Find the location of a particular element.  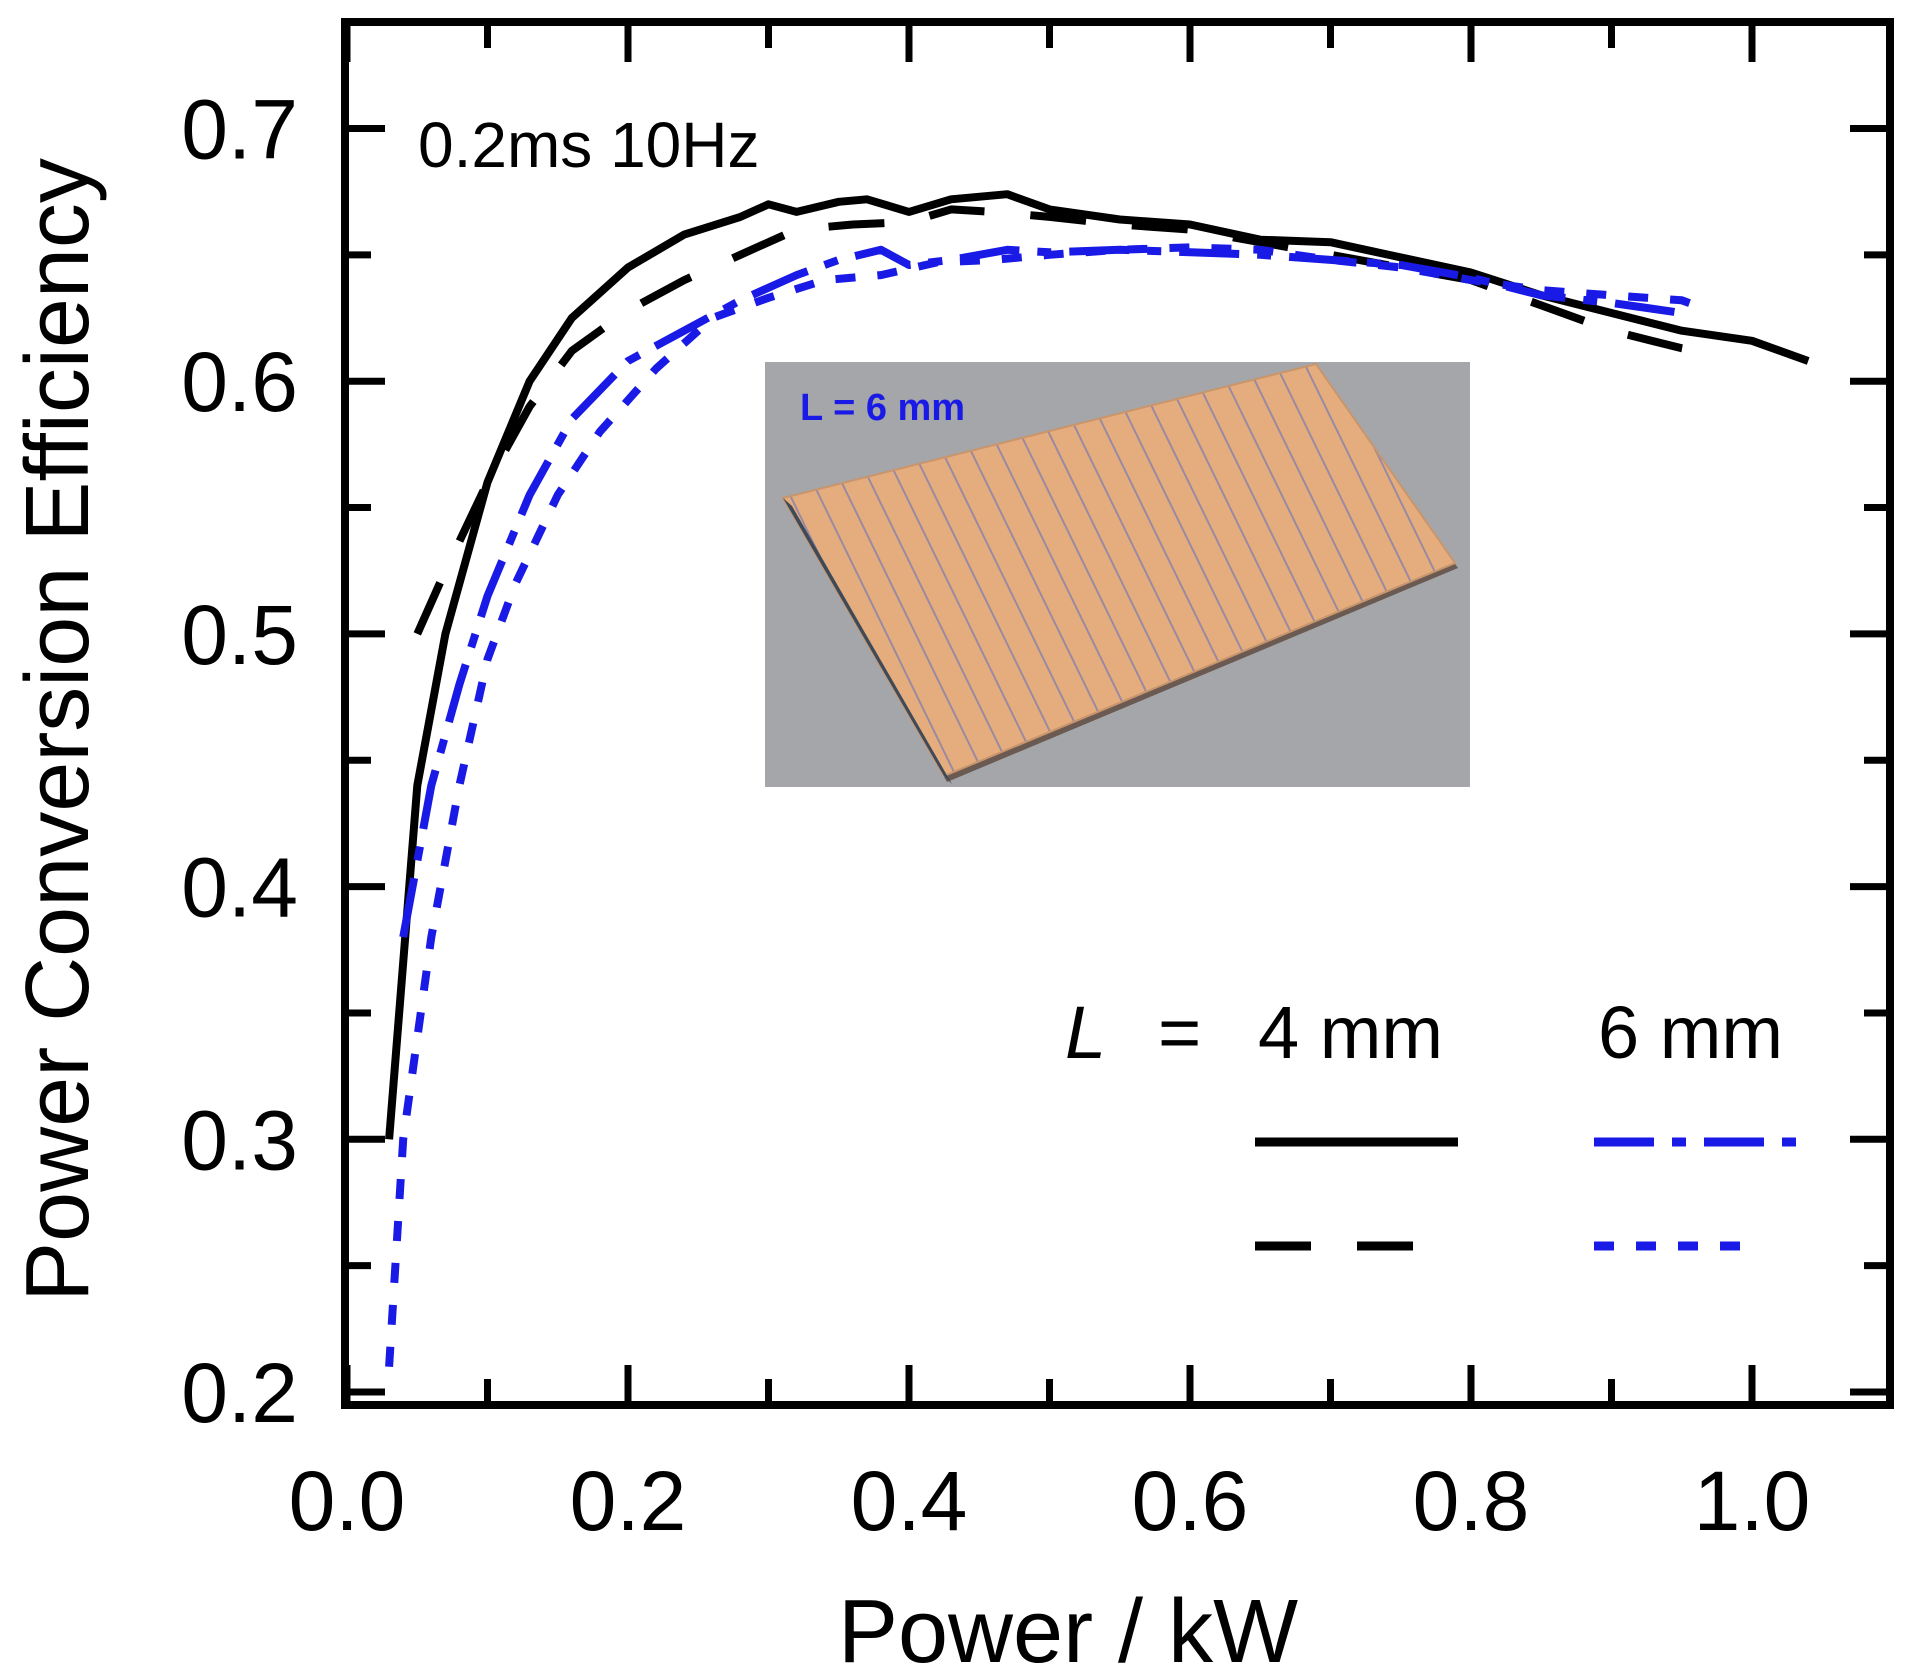

inset-label: L = 6 mm is located at coordinates (882, 408).